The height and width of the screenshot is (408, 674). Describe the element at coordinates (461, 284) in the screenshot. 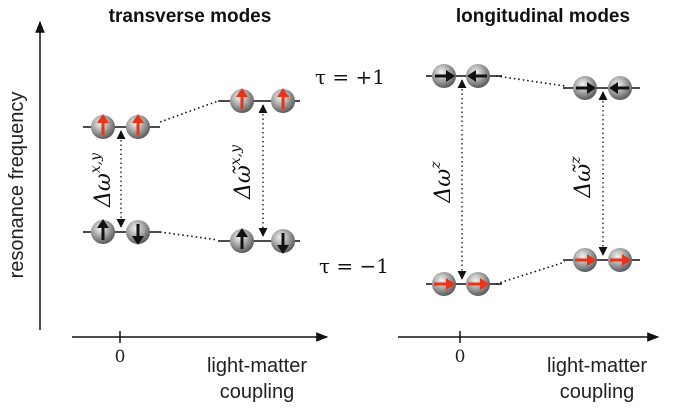

I see `longitudinal-lower-pair-left` at that location.